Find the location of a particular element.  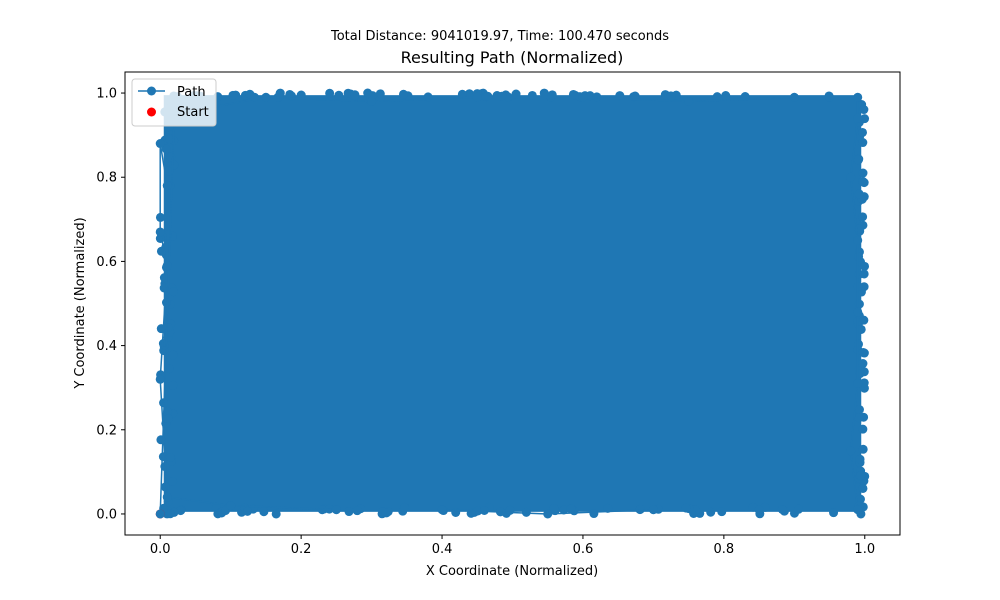

x-tick-label: 0.4 is located at coordinates (442, 549).